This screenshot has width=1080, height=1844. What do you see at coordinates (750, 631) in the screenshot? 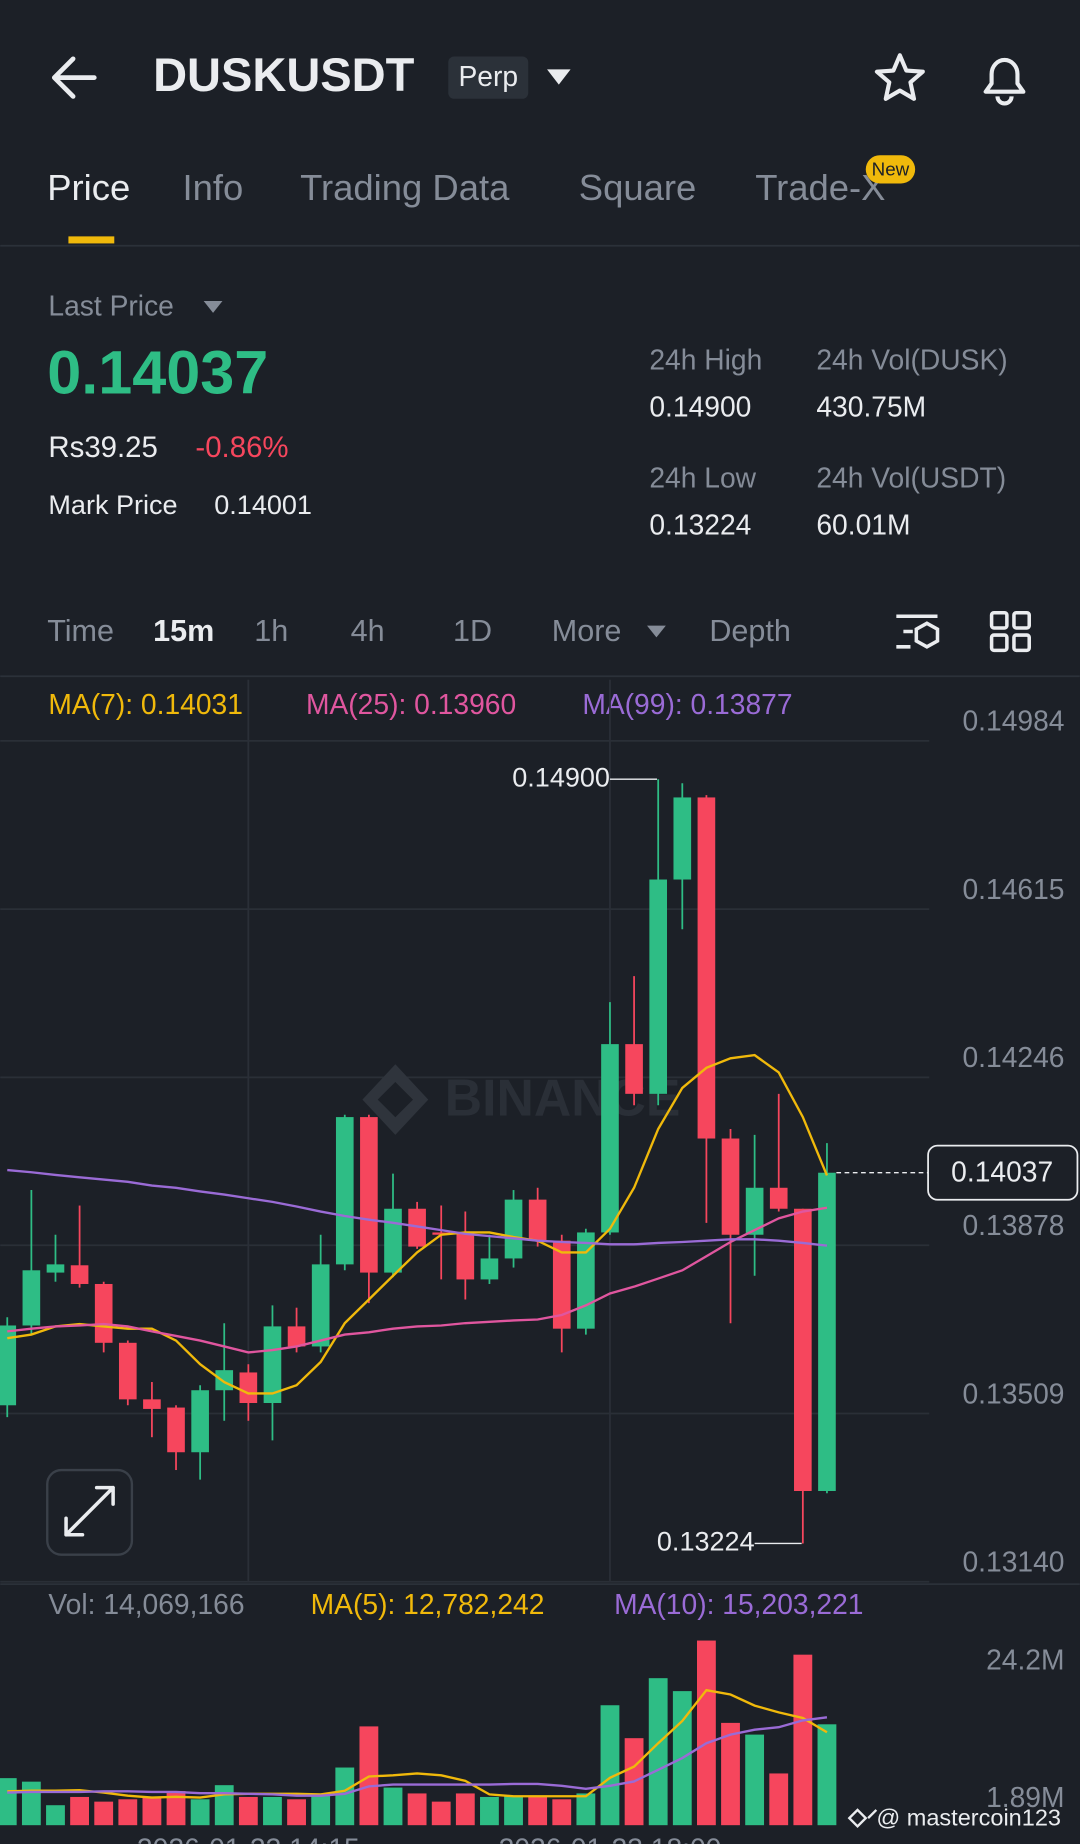
I see `interval: Depth` at bounding box center [750, 631].